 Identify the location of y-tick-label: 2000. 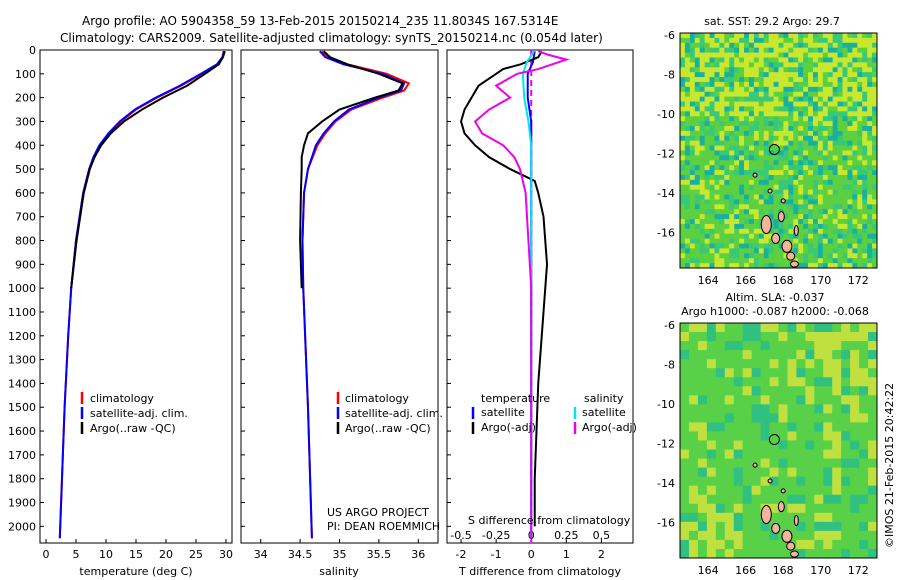
(22, 526).